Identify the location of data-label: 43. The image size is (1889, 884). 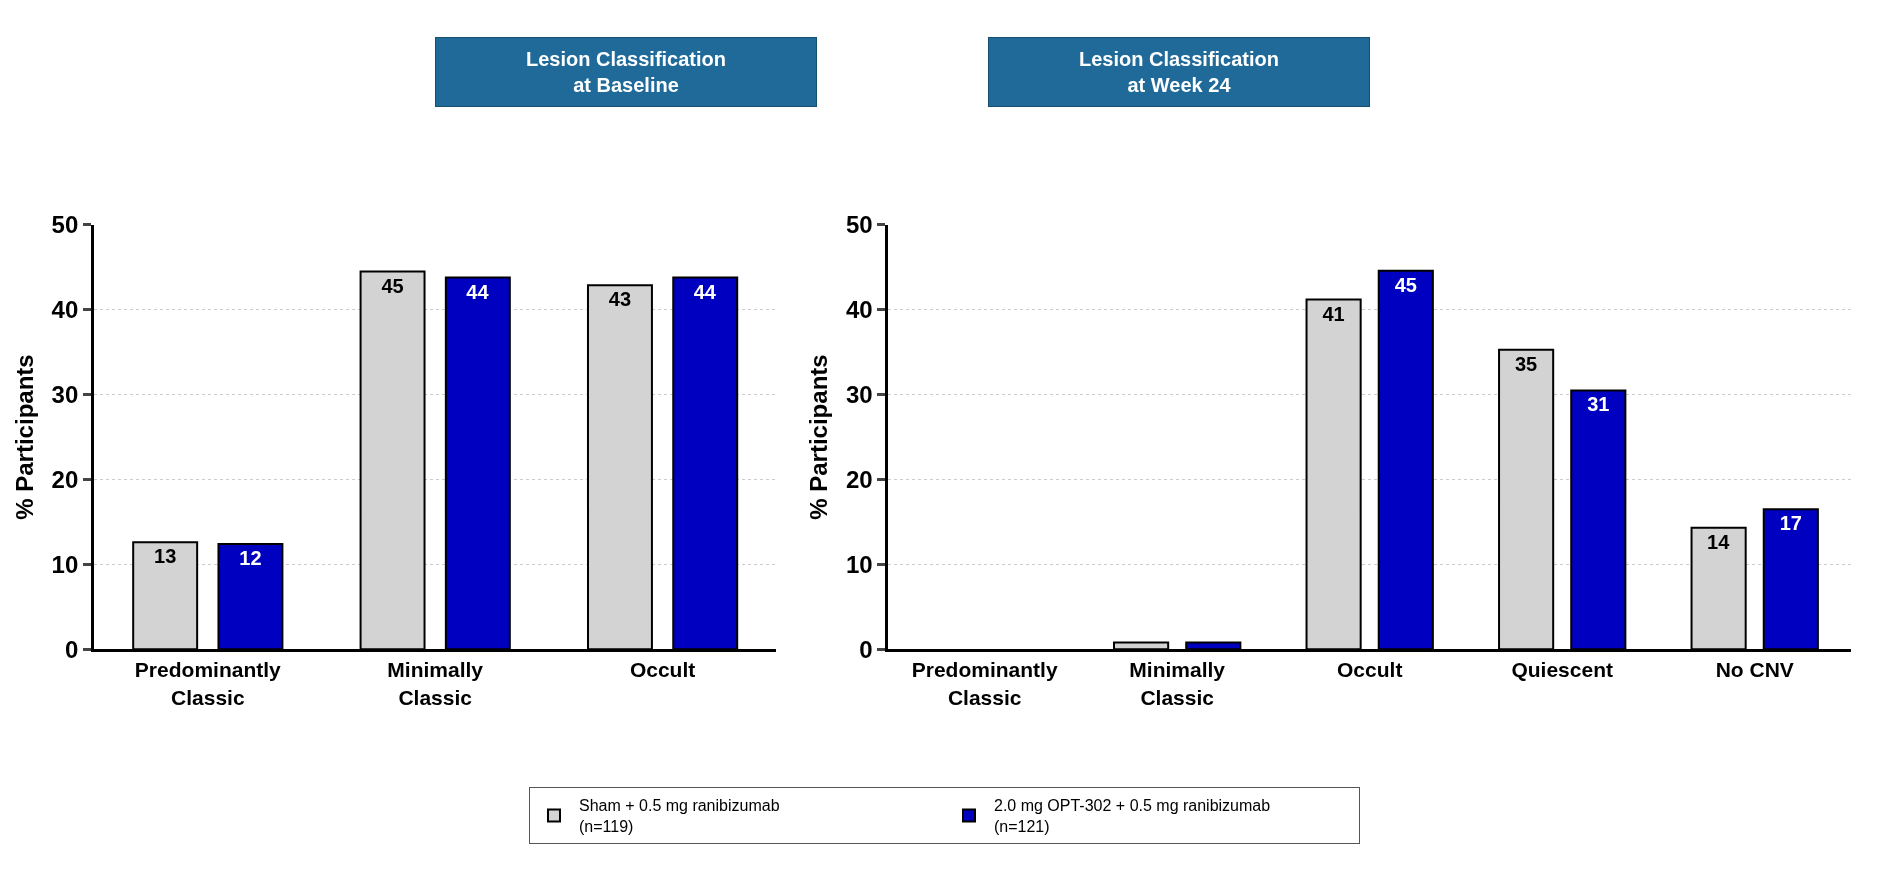
(620, 299).